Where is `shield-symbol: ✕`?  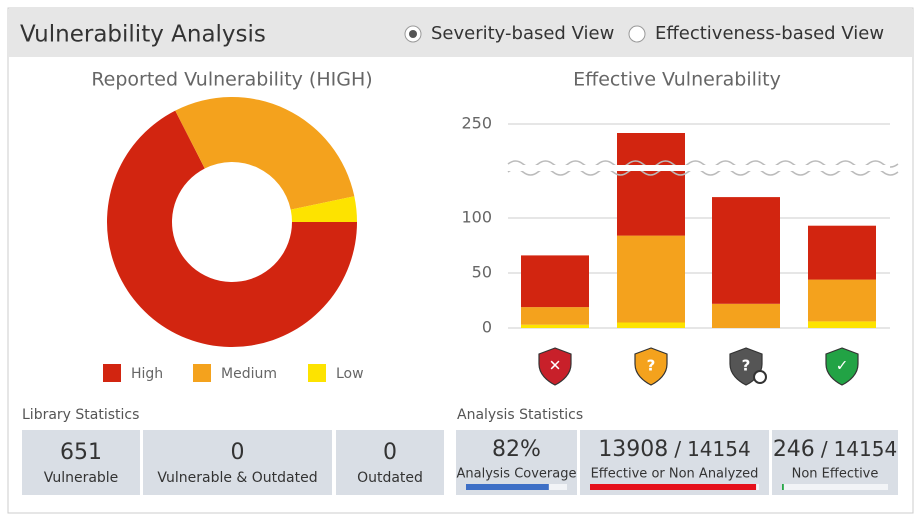
shield-symbol: ✕ is located at coordinates (555, 366).